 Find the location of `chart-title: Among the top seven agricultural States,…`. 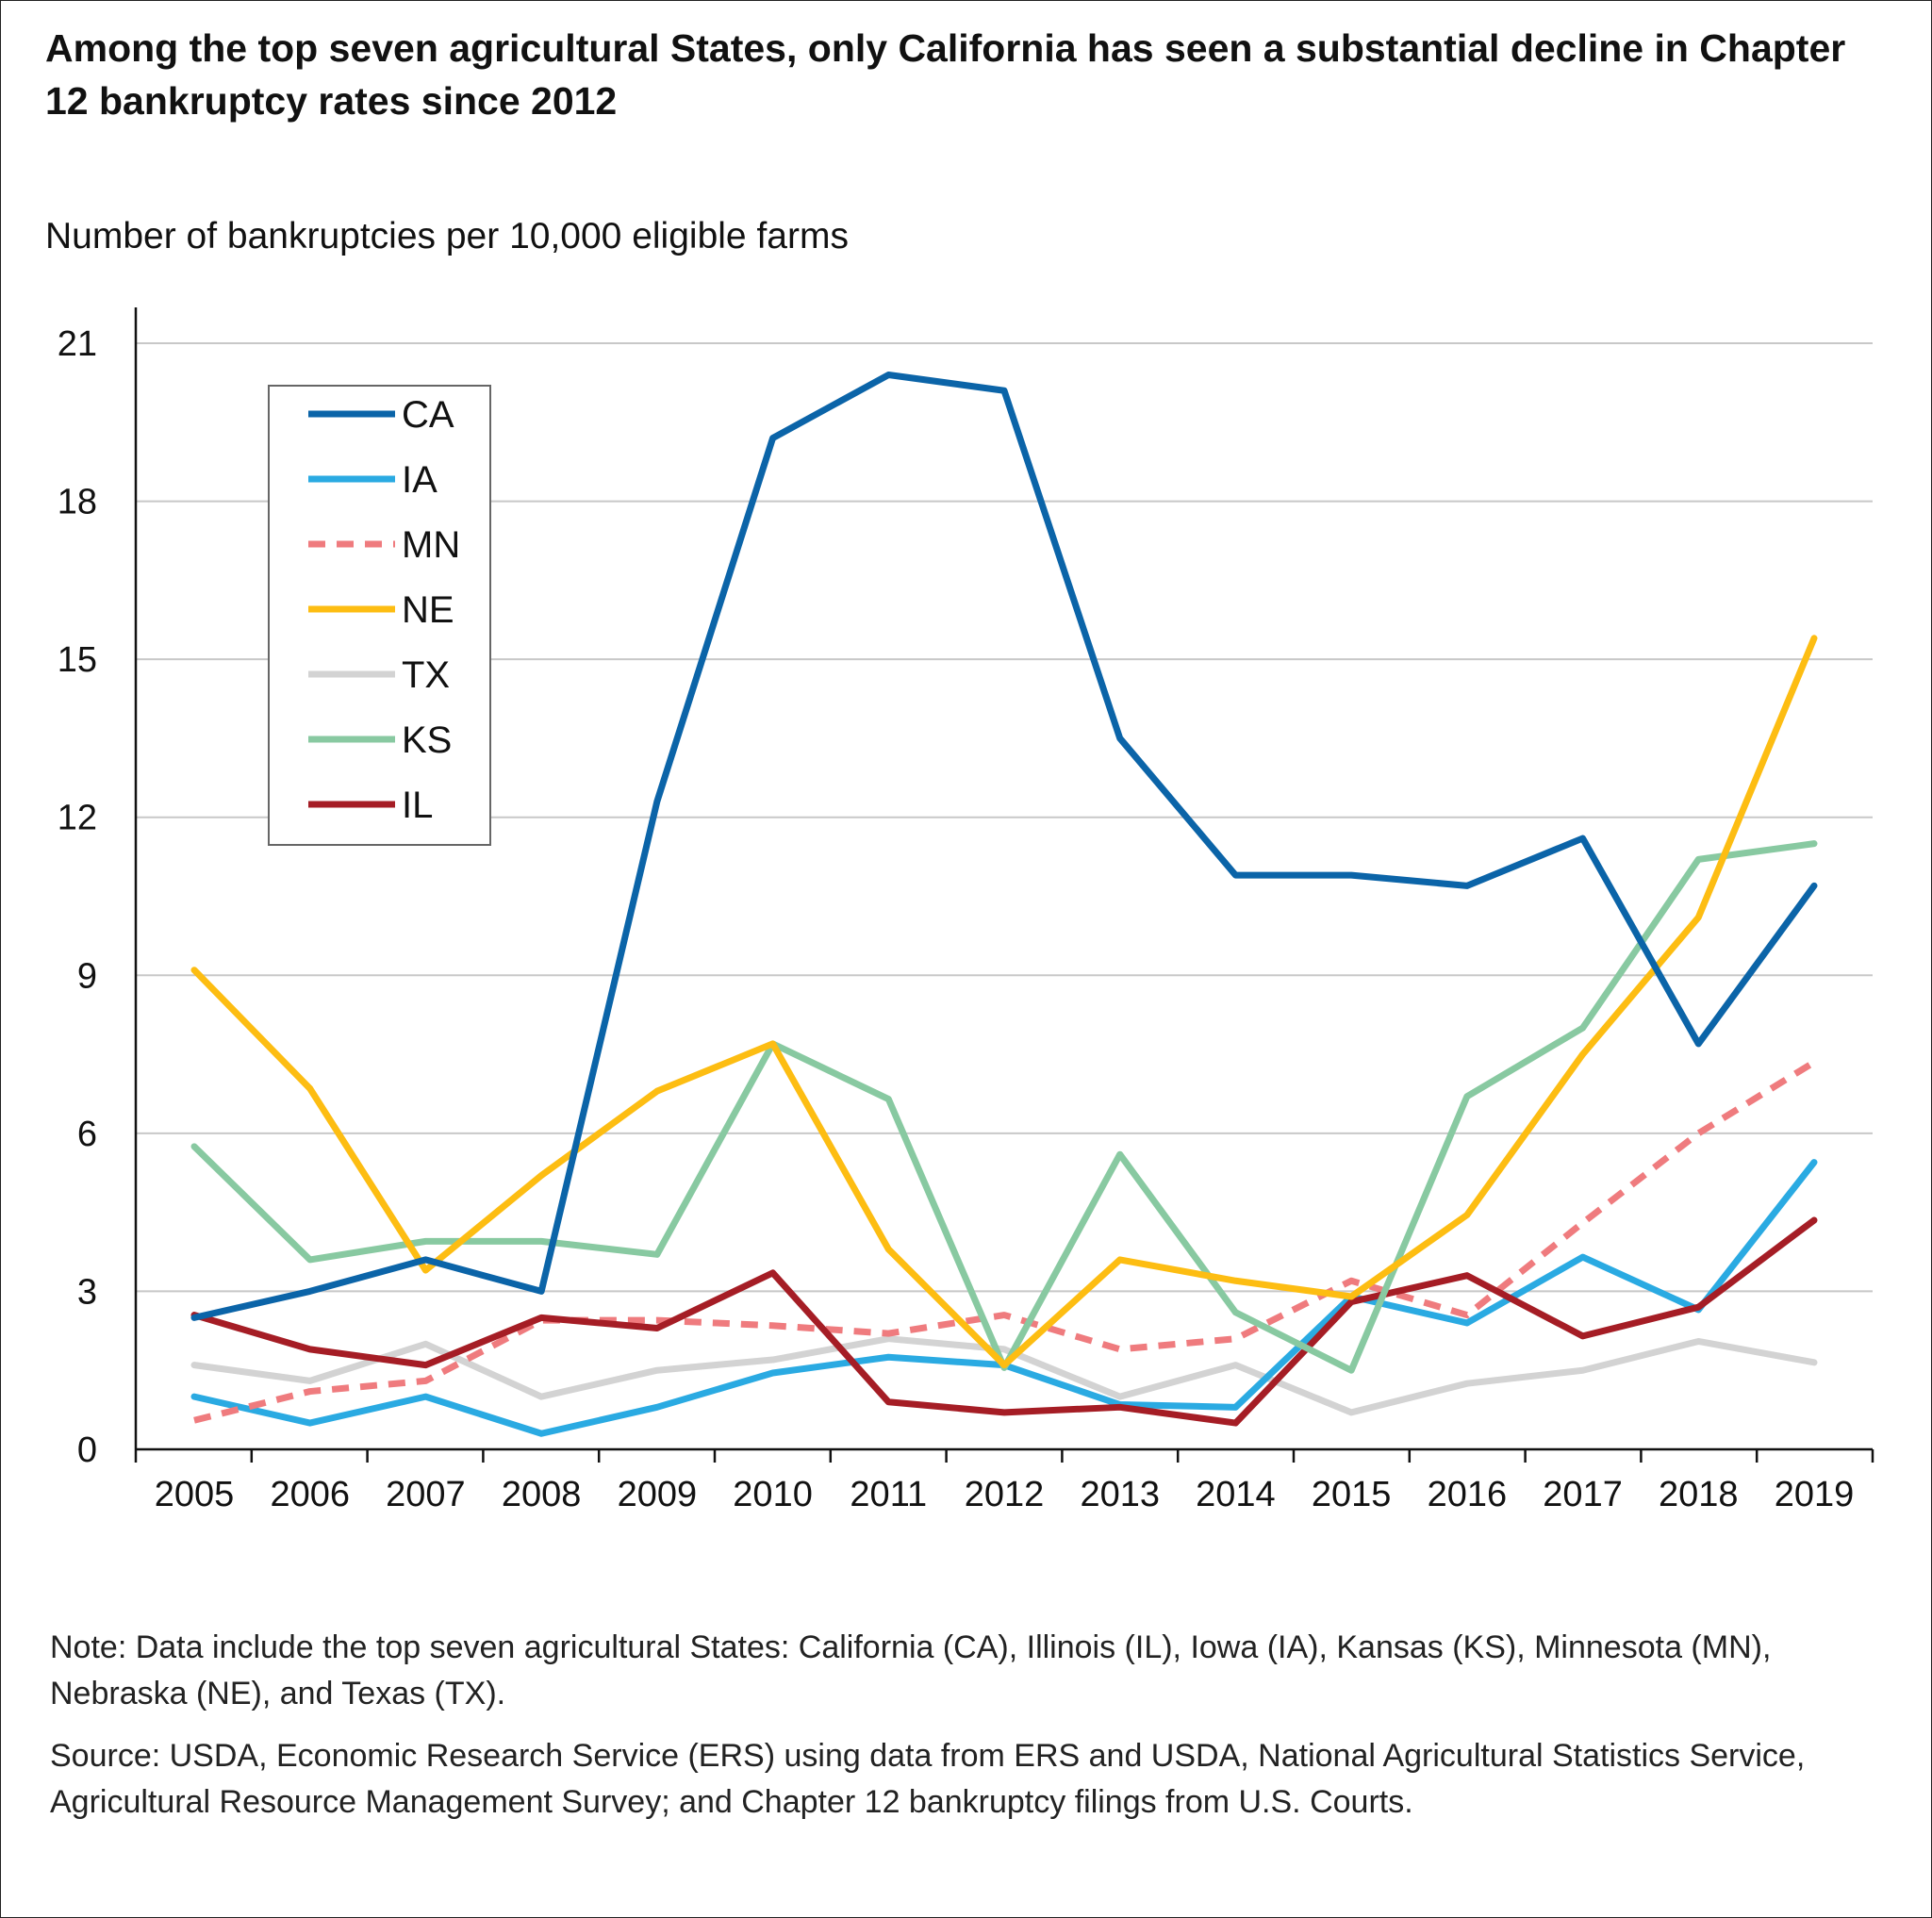

chart-title: Among the top seven agricultural States,… is located at coordinates (945, 74).